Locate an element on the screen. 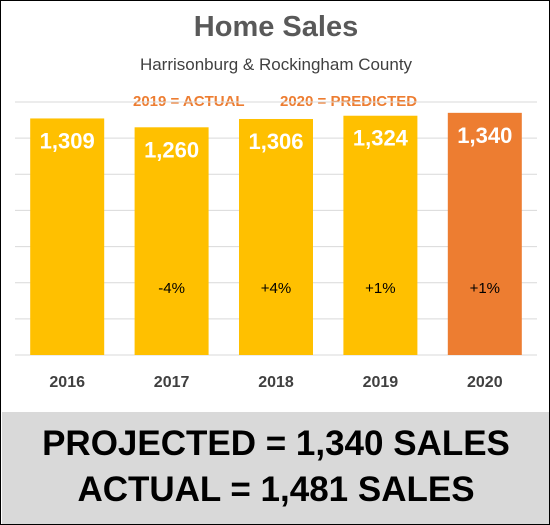 The height and width of the screenshot is (525, 550). value-label-2017: 1,260 is located at coordinates (171, 149).